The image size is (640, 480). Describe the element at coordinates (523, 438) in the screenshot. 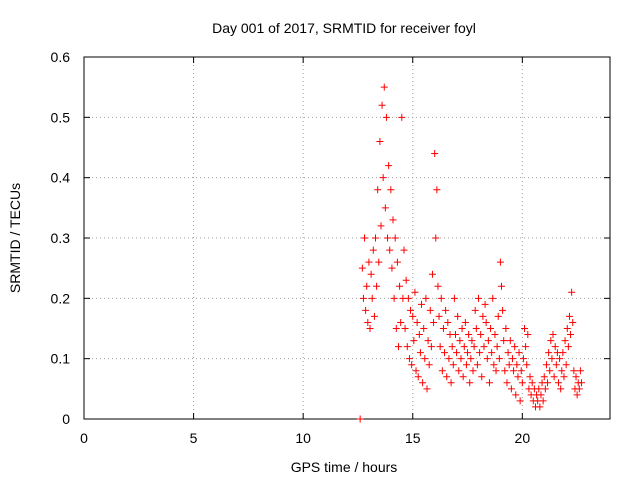

I see `x-tick-label: 20` at that location.